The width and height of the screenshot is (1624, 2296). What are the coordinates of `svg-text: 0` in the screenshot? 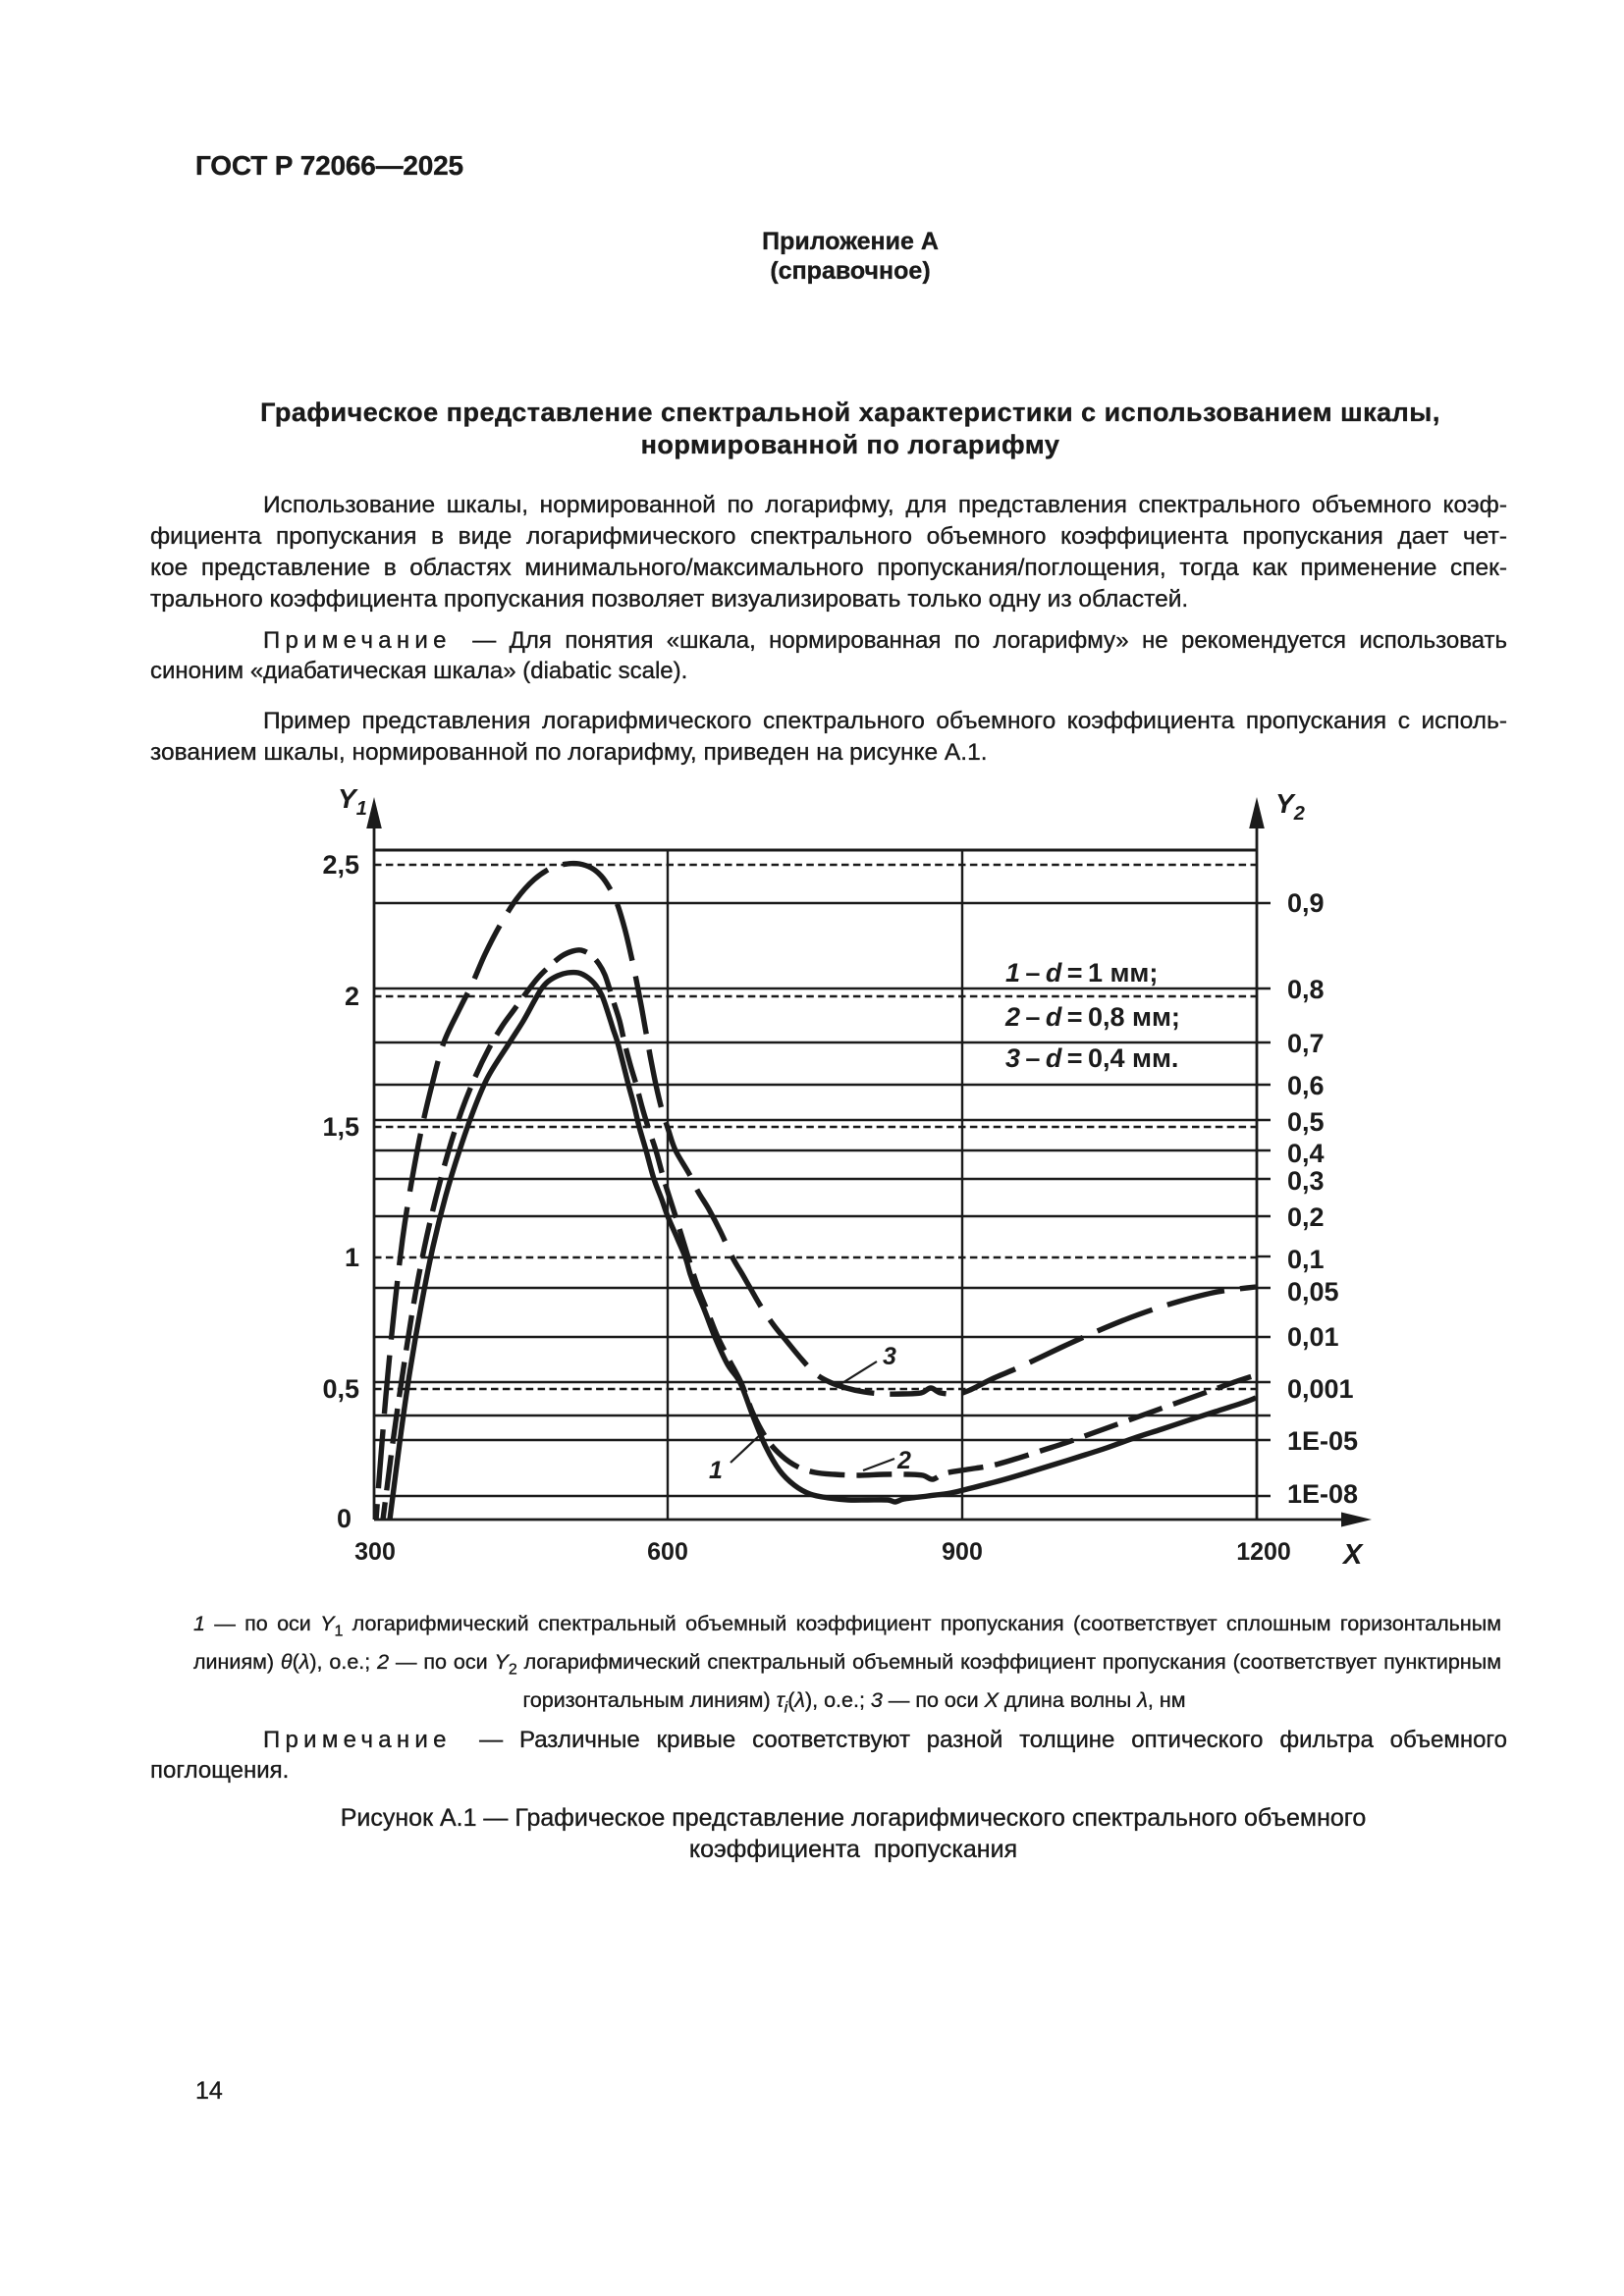 It's located at (344, 1518).